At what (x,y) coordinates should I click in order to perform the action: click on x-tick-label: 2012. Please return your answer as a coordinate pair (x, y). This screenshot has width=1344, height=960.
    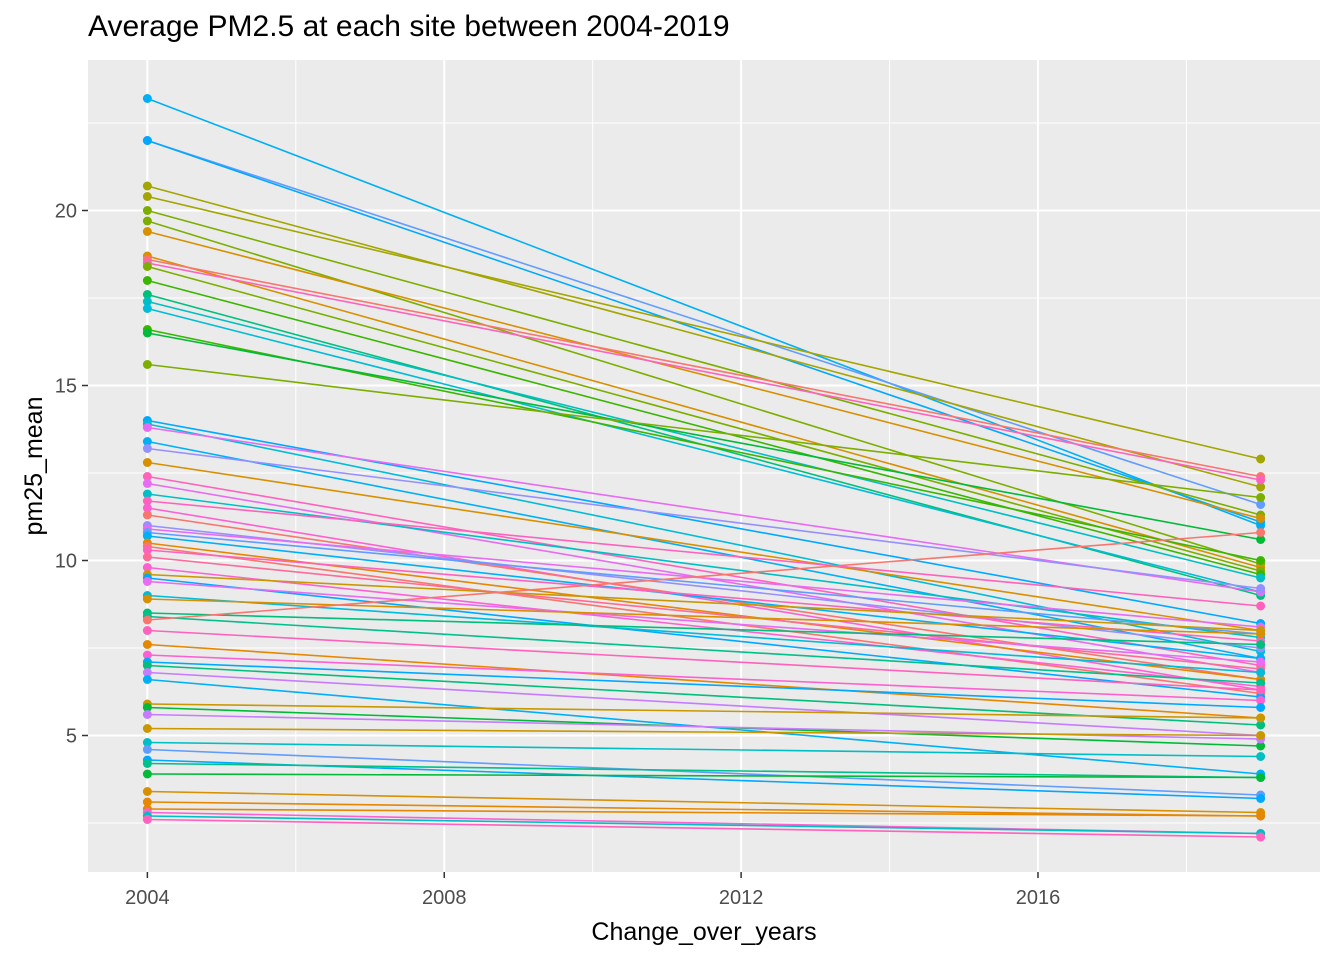
    Looking at the image, I should click on (741, 898).